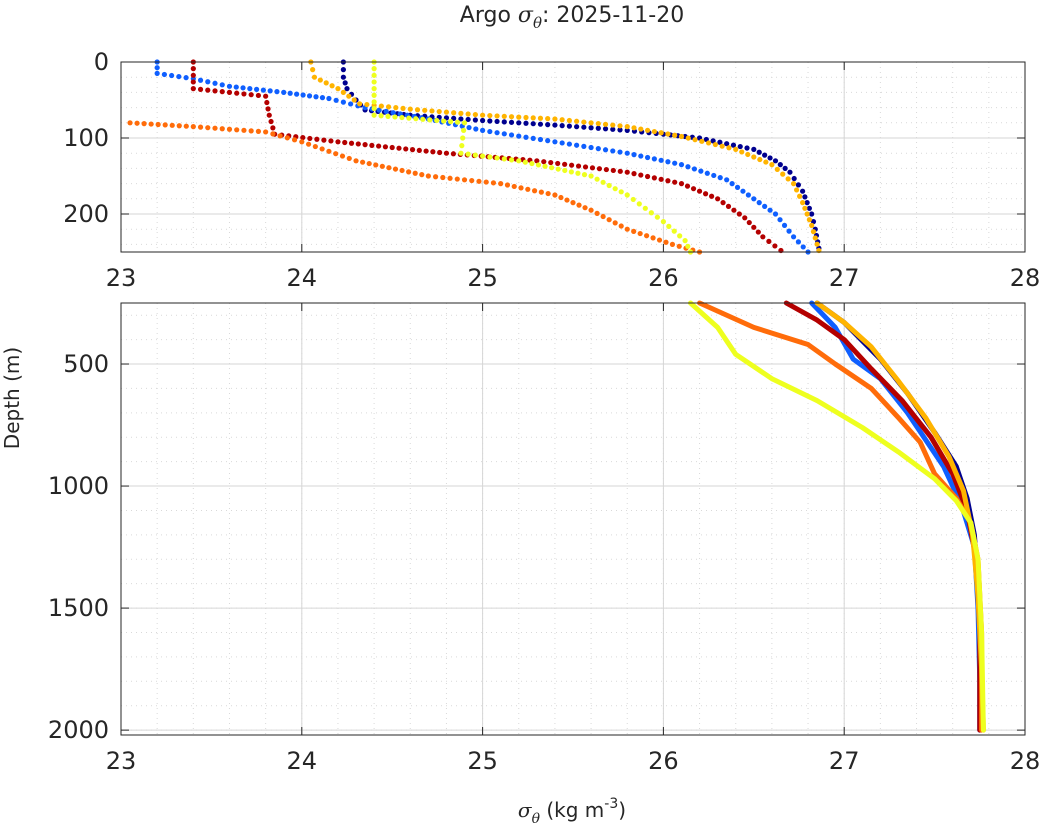 The height and width of the screenshot is (835, 1044). Describe the element at coordinates (78, 730) in the screenshot. I see `y-tick-label: 2000` at that location.